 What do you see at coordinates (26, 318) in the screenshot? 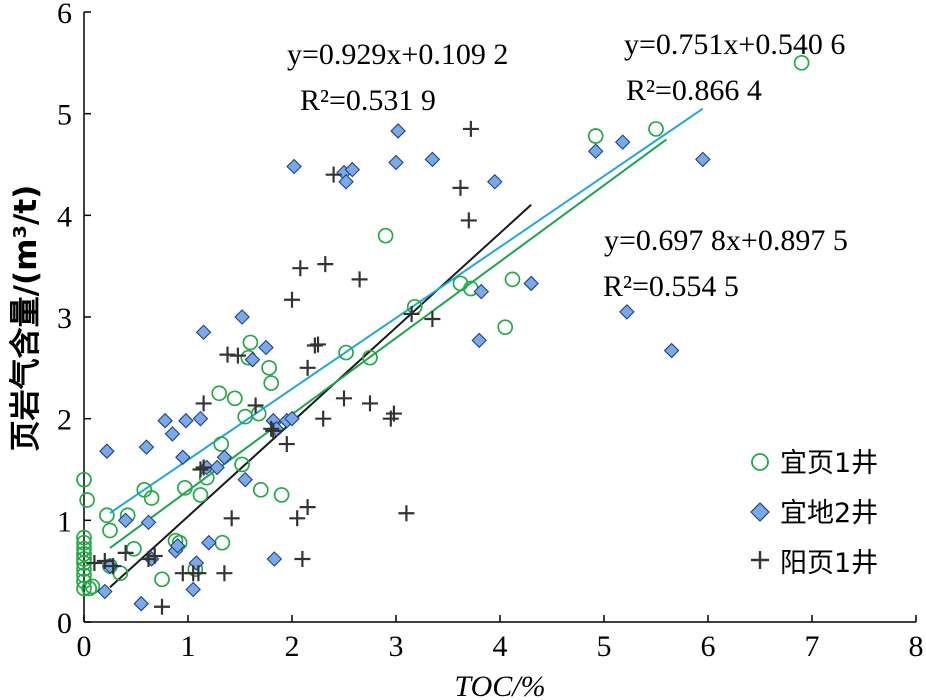
I see `y-axis-label: 页岩气含量/(m³/t)` at bounding box center [26, 318].